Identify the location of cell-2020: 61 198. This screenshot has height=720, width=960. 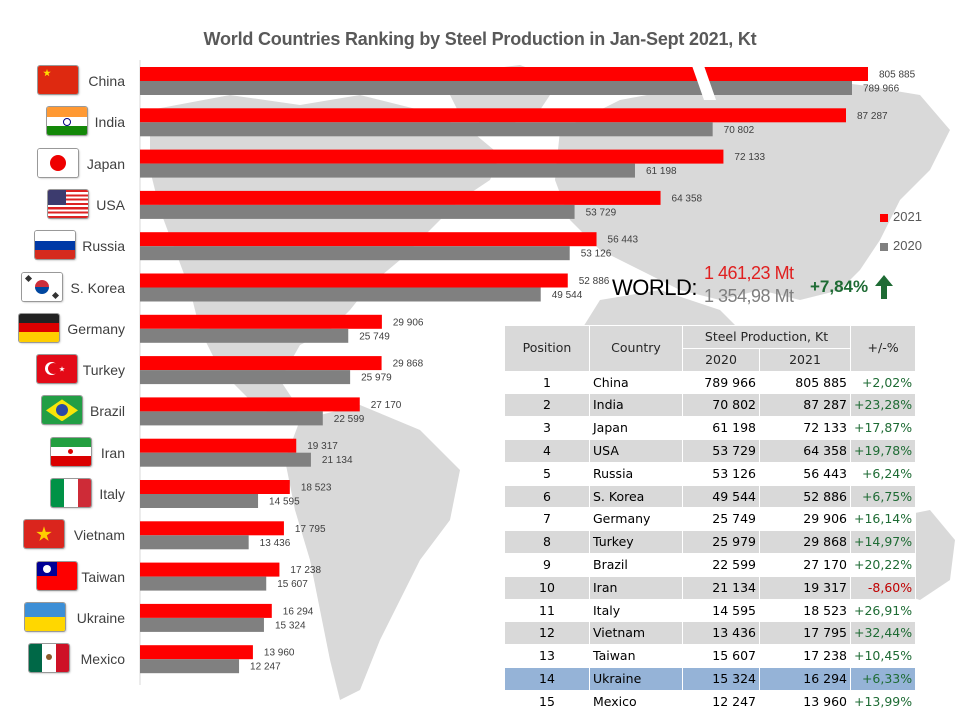
(721, 428).